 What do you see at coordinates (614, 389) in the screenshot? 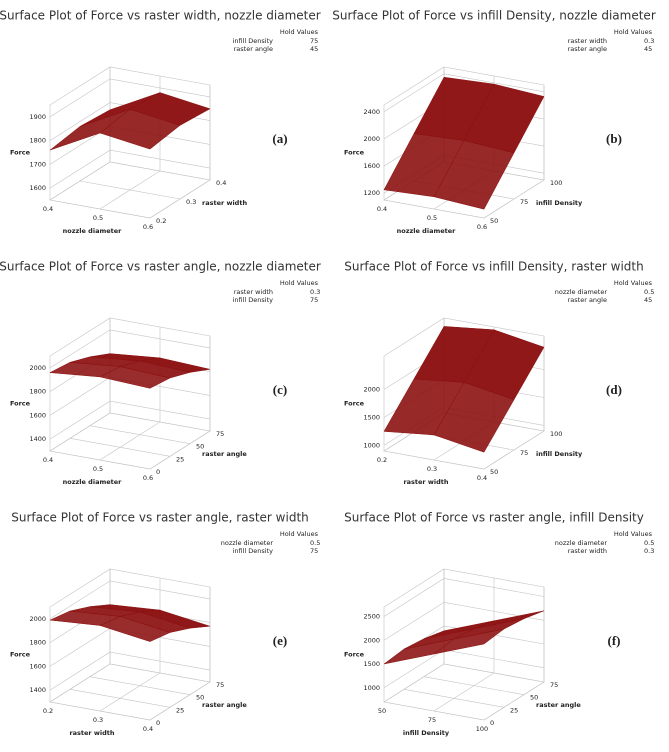
I see `panel-label: (d)` at bounding box center [614, 389].